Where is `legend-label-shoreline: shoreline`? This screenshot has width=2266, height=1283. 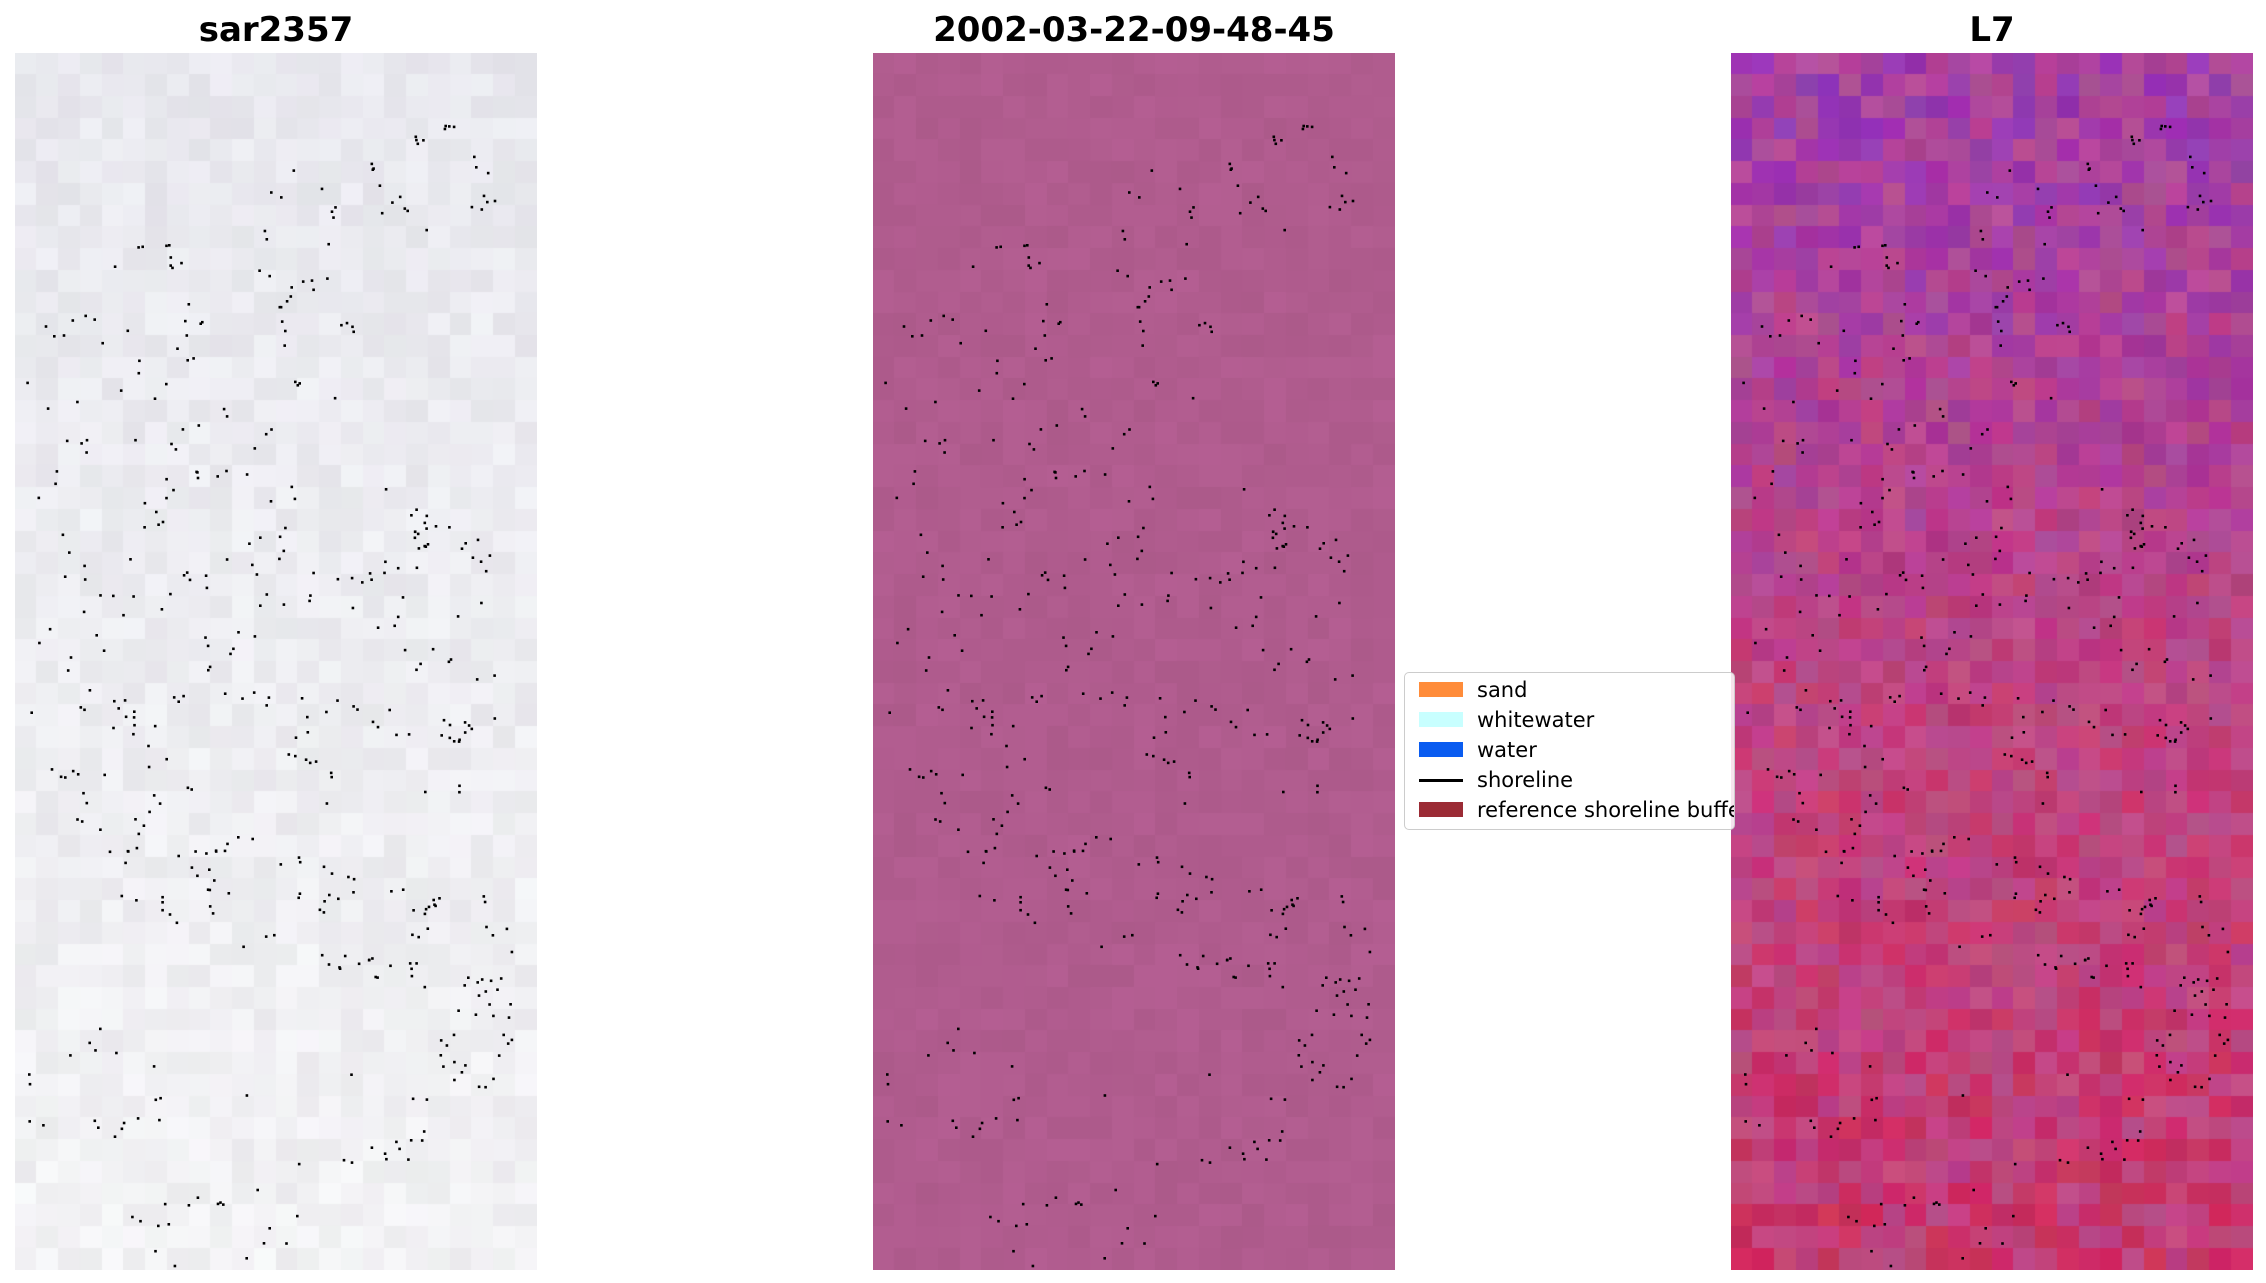
legend-label-shoreline: shoreline is located at coordinates (1525, 780).